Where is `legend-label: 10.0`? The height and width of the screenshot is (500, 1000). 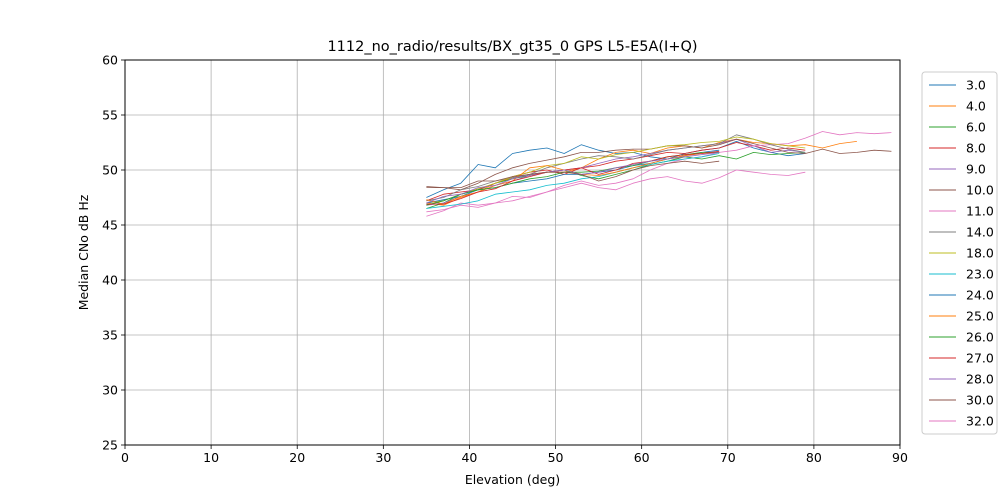
legend-label: 10.0 is located at coordinates (980, 190).